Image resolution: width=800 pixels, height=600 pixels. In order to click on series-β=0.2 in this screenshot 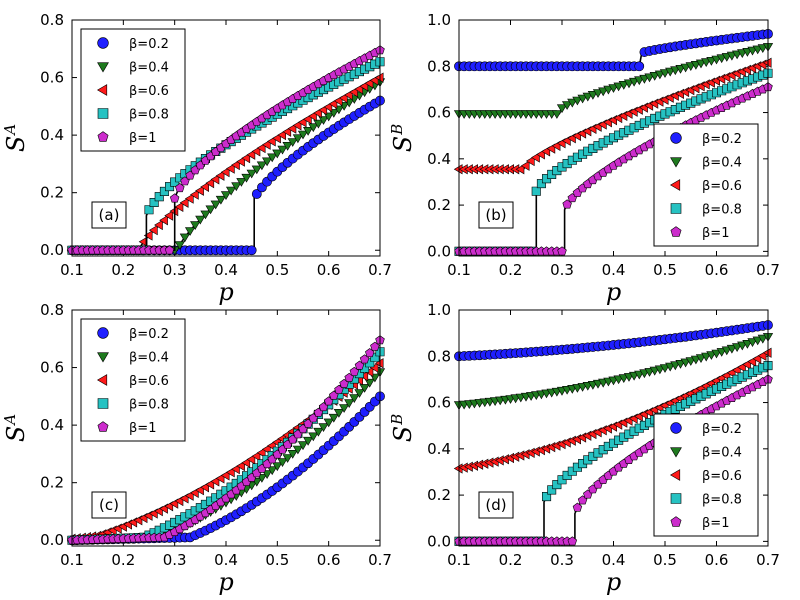, I will do `click(613, 341)`.